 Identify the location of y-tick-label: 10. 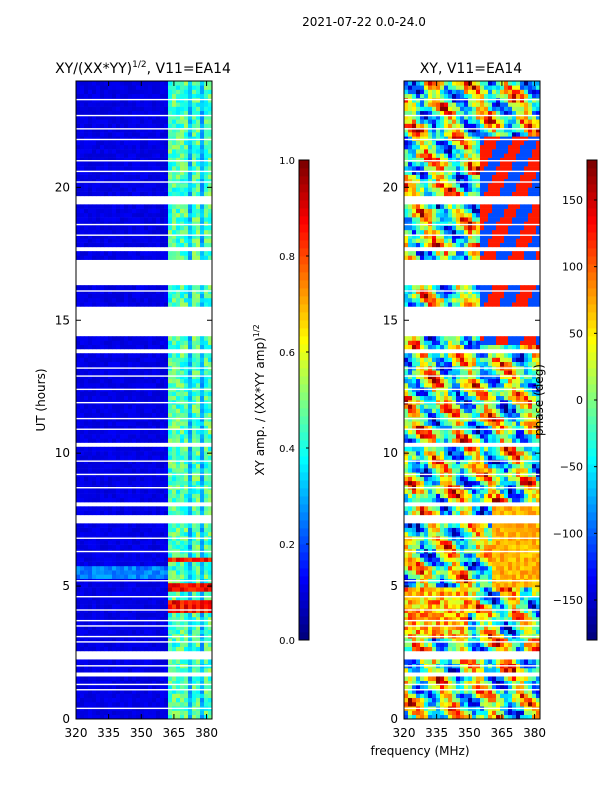
(390, 453).